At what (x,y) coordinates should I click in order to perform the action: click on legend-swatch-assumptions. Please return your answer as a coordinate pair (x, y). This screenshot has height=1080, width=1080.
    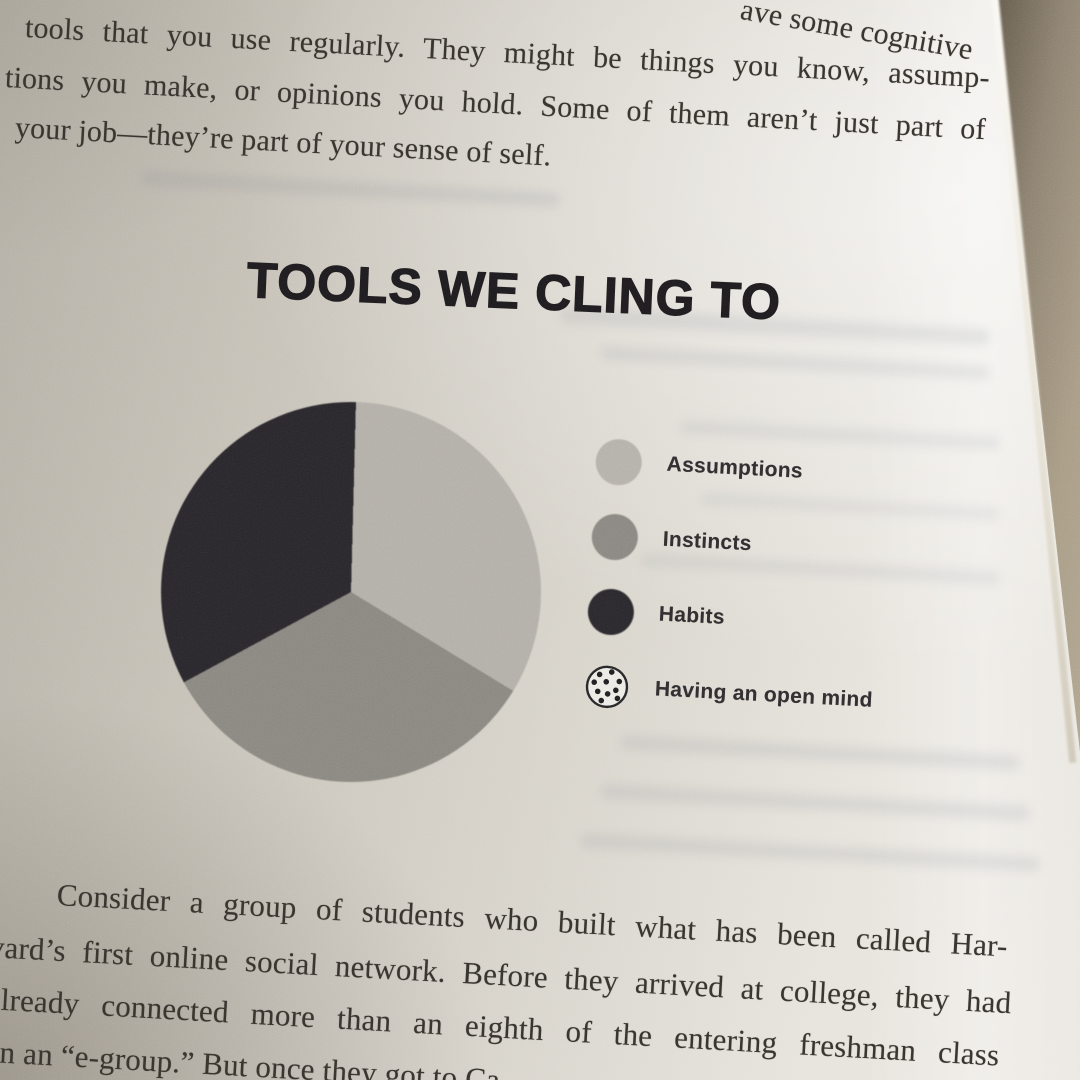
    Looking at the image, I should click on (618, 462).